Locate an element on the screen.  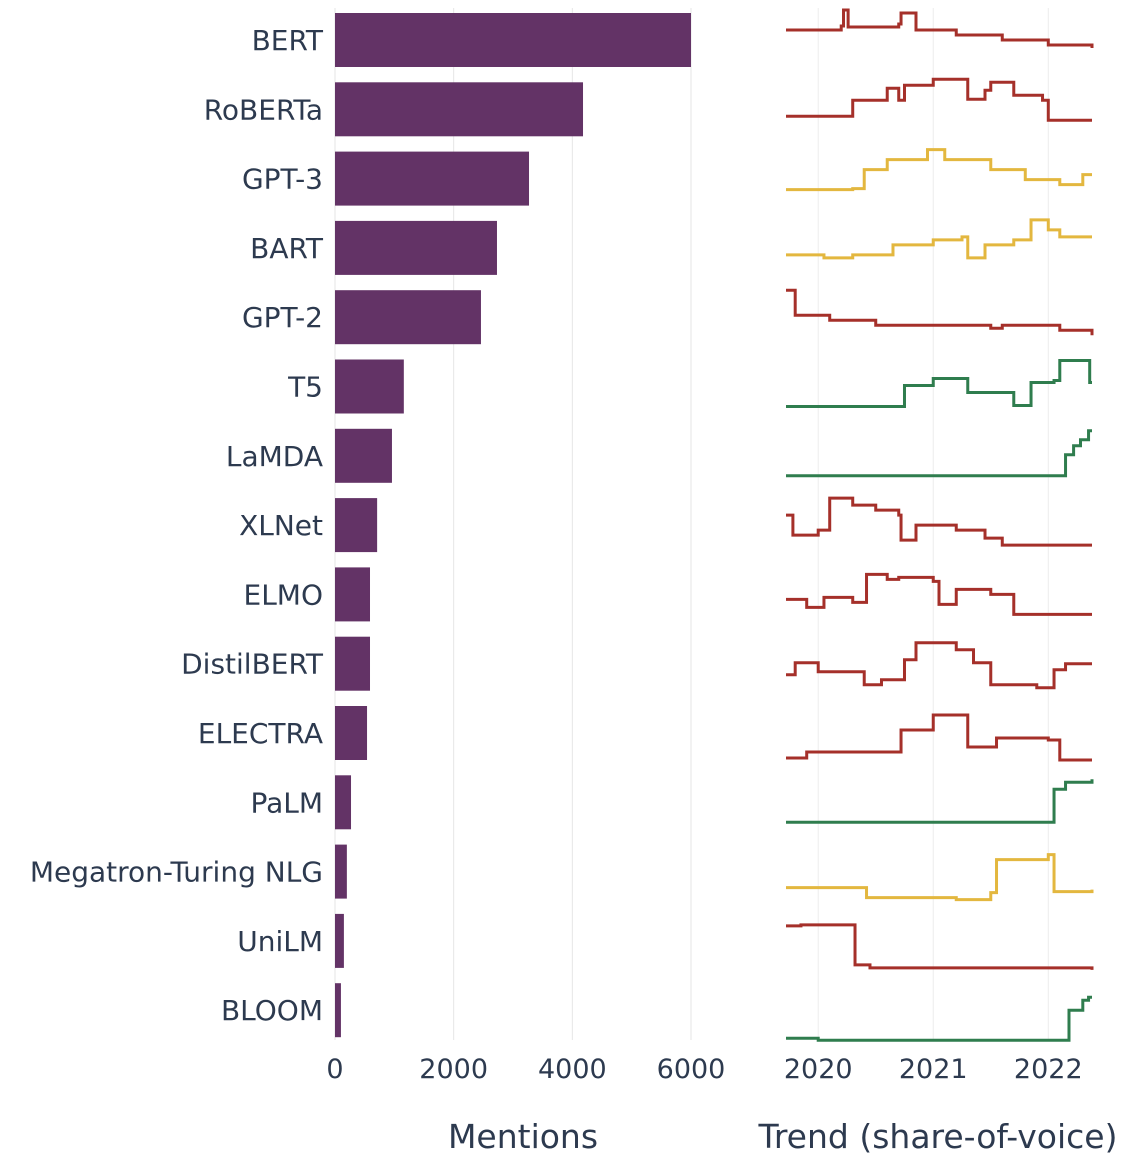
trend-line-palm is located at coordinates (940, 801).